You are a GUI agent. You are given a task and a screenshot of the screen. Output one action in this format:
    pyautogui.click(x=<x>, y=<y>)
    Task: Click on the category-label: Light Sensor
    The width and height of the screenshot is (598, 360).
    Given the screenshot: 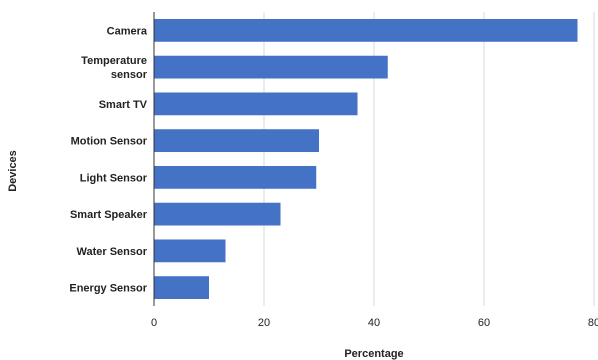 What is the action you would take?
    pyautogui.click(x=114, y=178)
    